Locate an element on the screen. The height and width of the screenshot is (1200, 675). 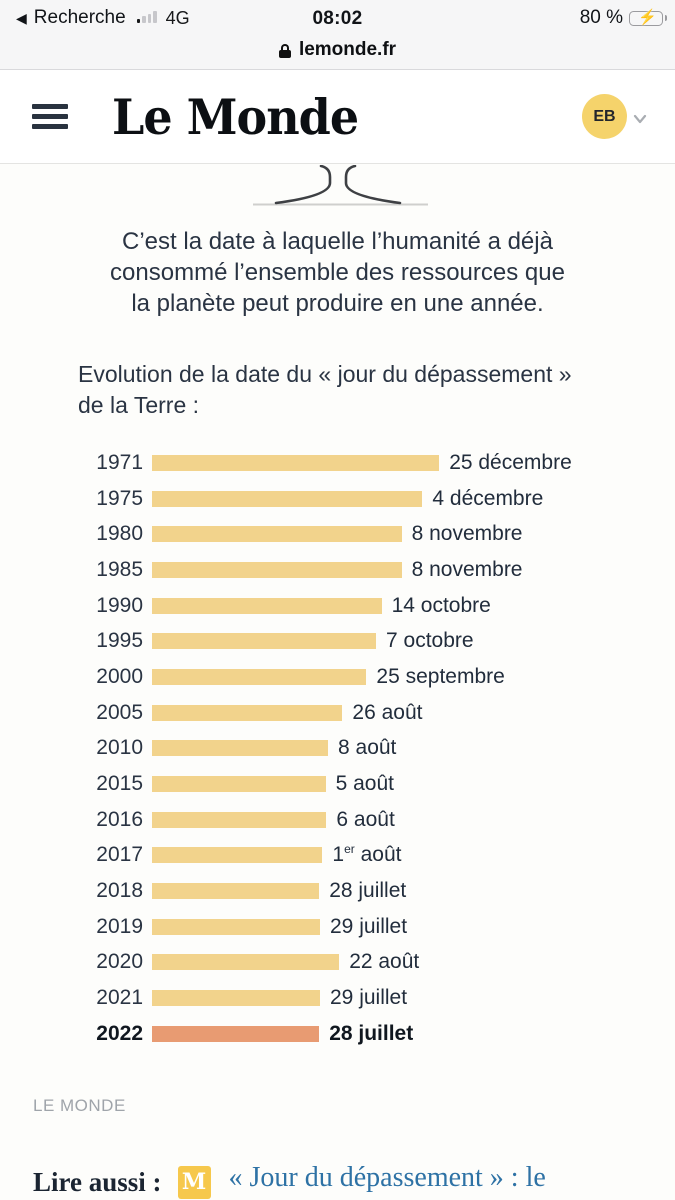
row-year-label: 1990 is located at coordinates (119, 605).